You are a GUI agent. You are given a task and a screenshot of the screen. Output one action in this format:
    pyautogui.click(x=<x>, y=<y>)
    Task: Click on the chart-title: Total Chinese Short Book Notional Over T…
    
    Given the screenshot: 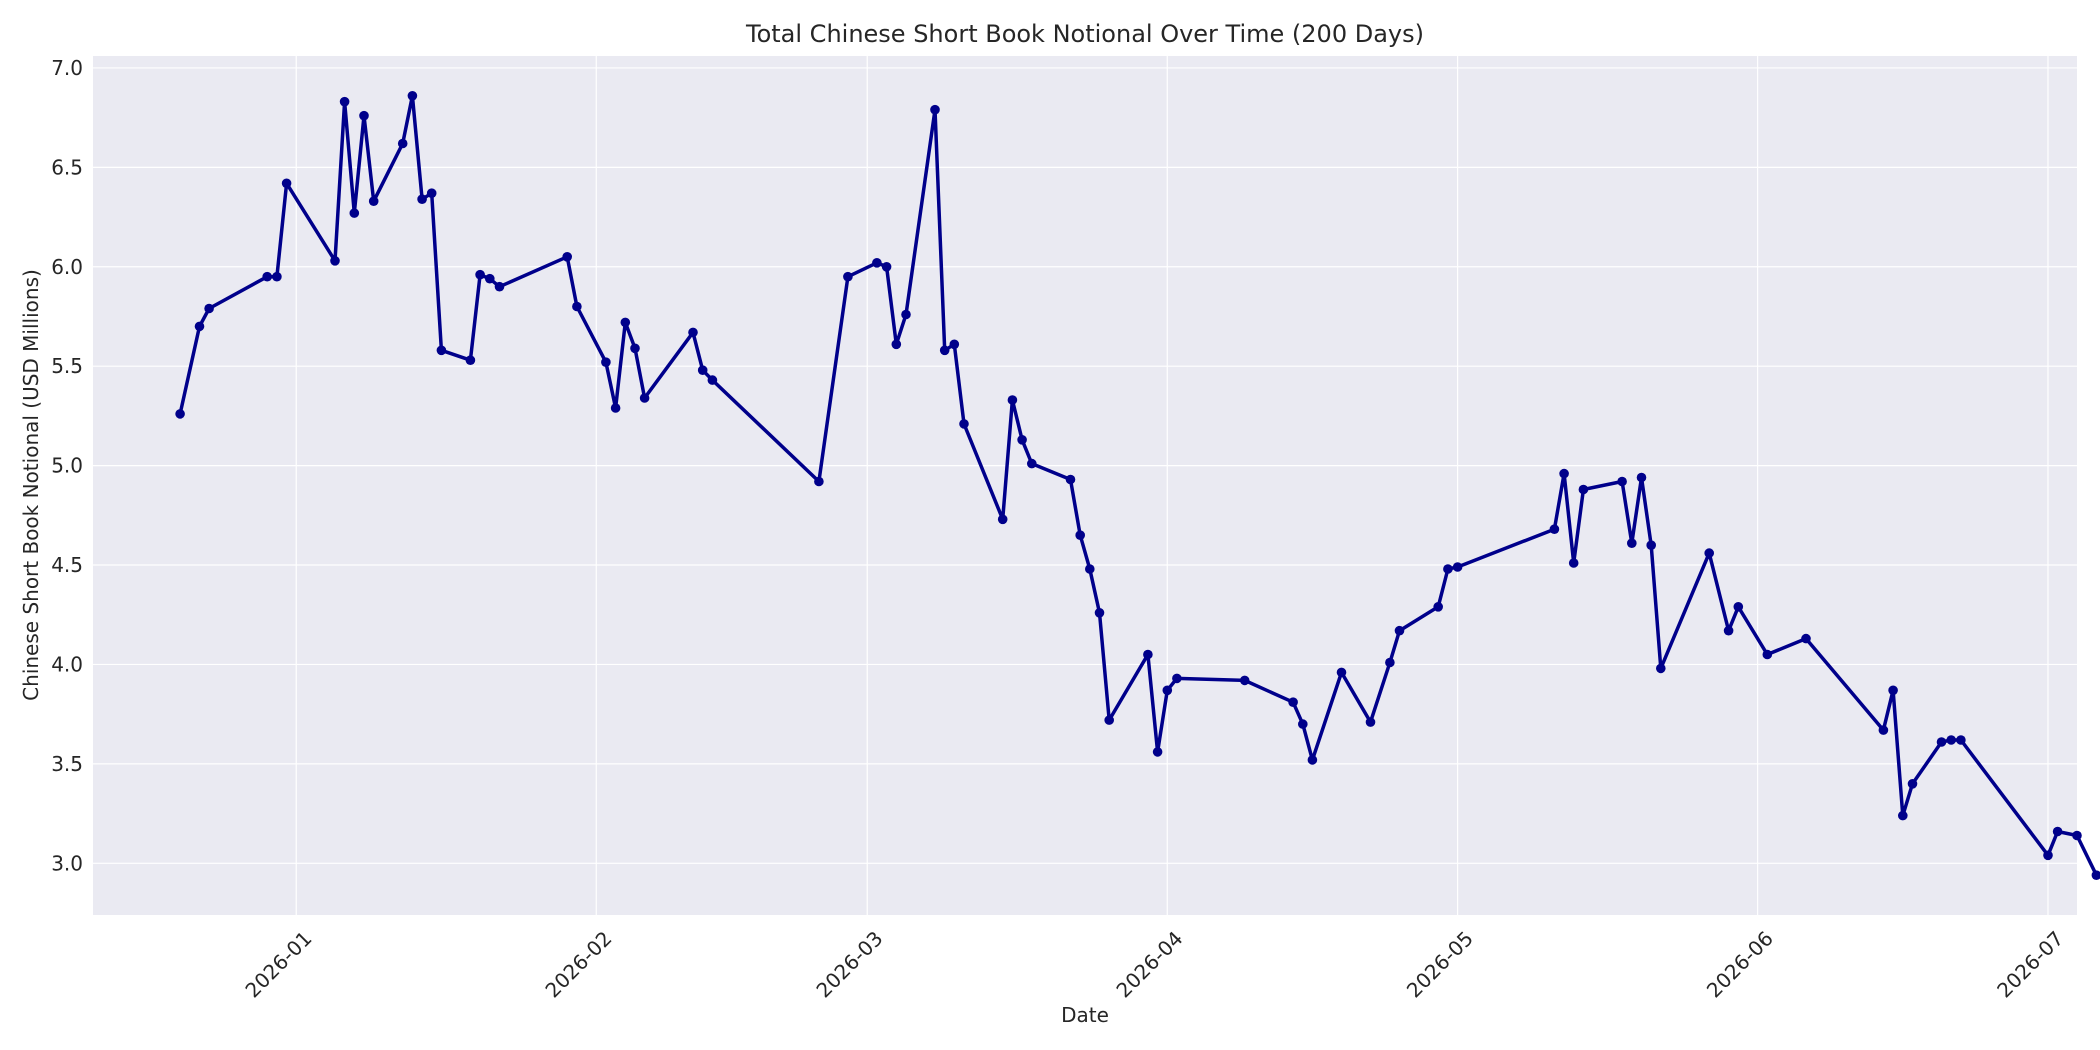 What is the action you would take?
    pyautogui.click(x=1084, y=34)
    